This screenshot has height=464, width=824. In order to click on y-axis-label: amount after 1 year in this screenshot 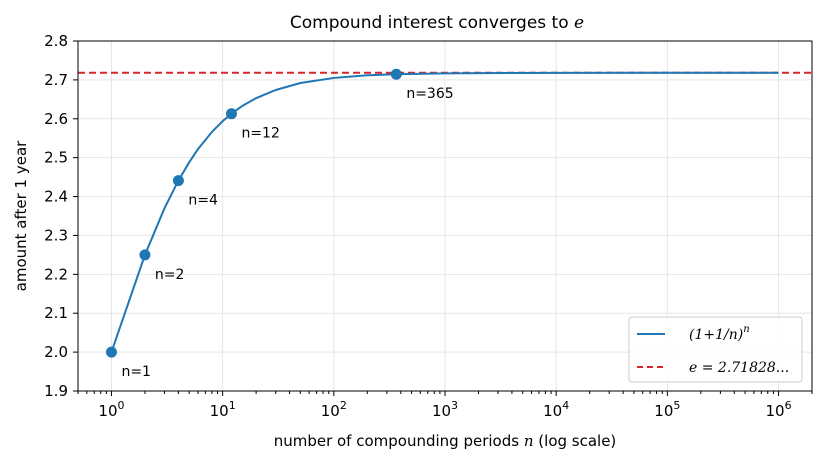, I will do `click(21, 216)`.